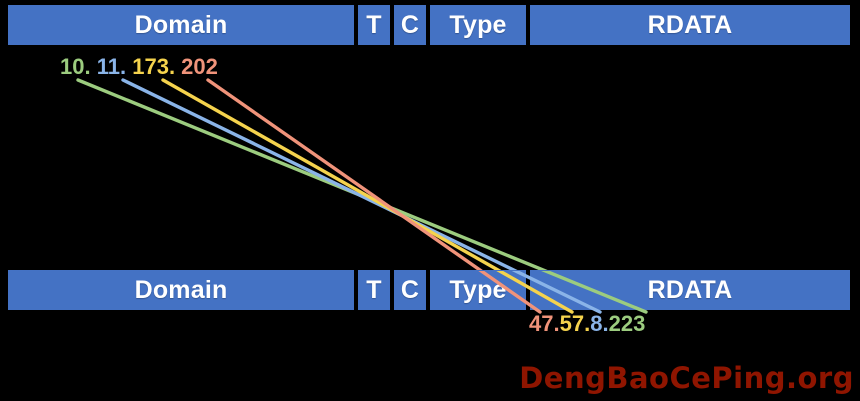 The width and height of the screenshot is (860, 401). Describe the element at coordinates (596, 323) in the screenshot. I see `ip-octet-3: 8` at that location.